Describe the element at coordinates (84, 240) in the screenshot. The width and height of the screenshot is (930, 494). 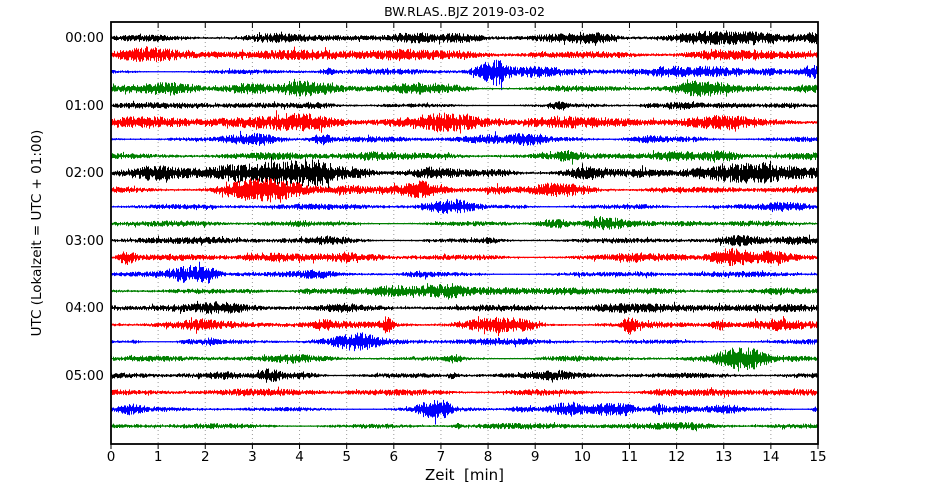
I see `y-tick-label: 03:00` at that location.